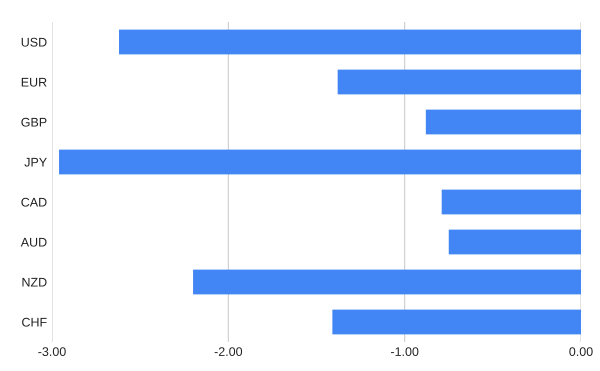 The image size is (600, 371). Describe the element at coordinates (228, 351) in the screenshot. I see `x-tick-label: -2.00` at that location.